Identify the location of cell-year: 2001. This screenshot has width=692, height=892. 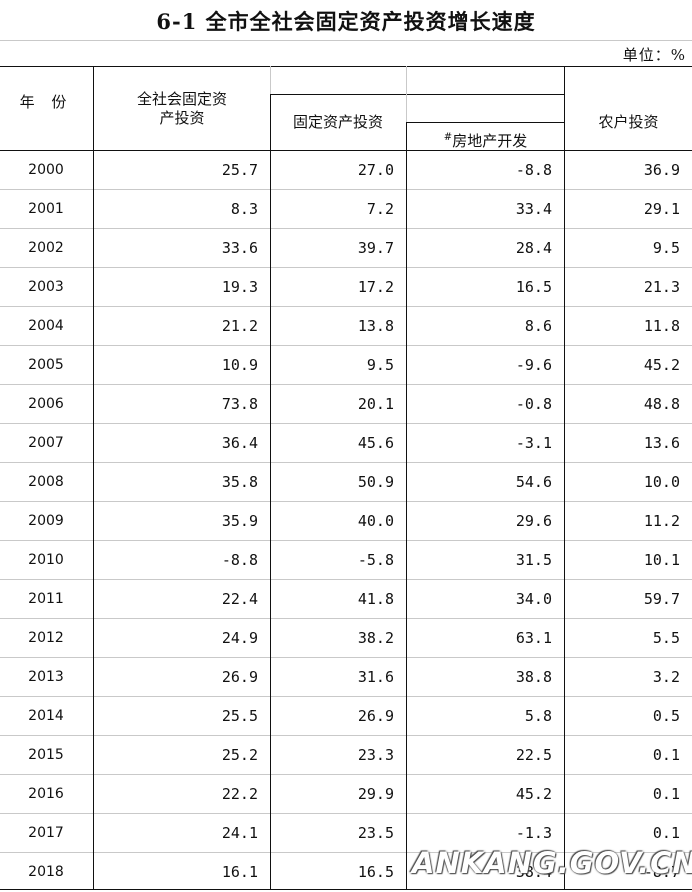
(46, 209).